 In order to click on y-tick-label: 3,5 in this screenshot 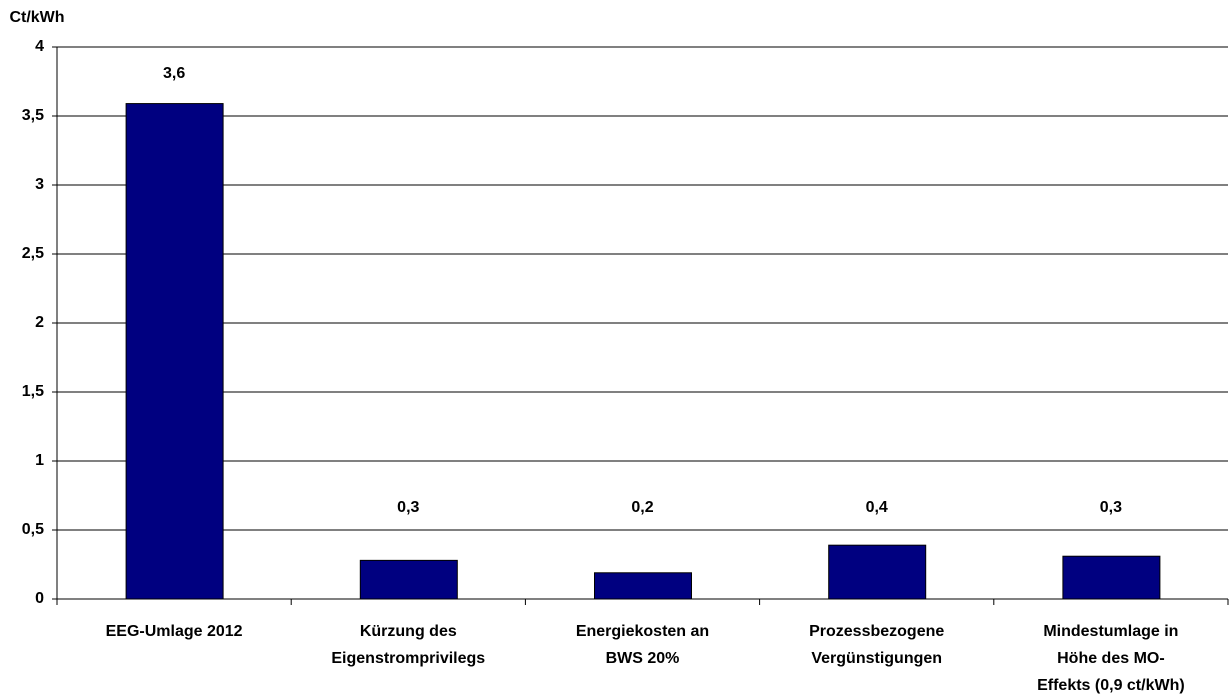, I will do `click(33, 115)`.